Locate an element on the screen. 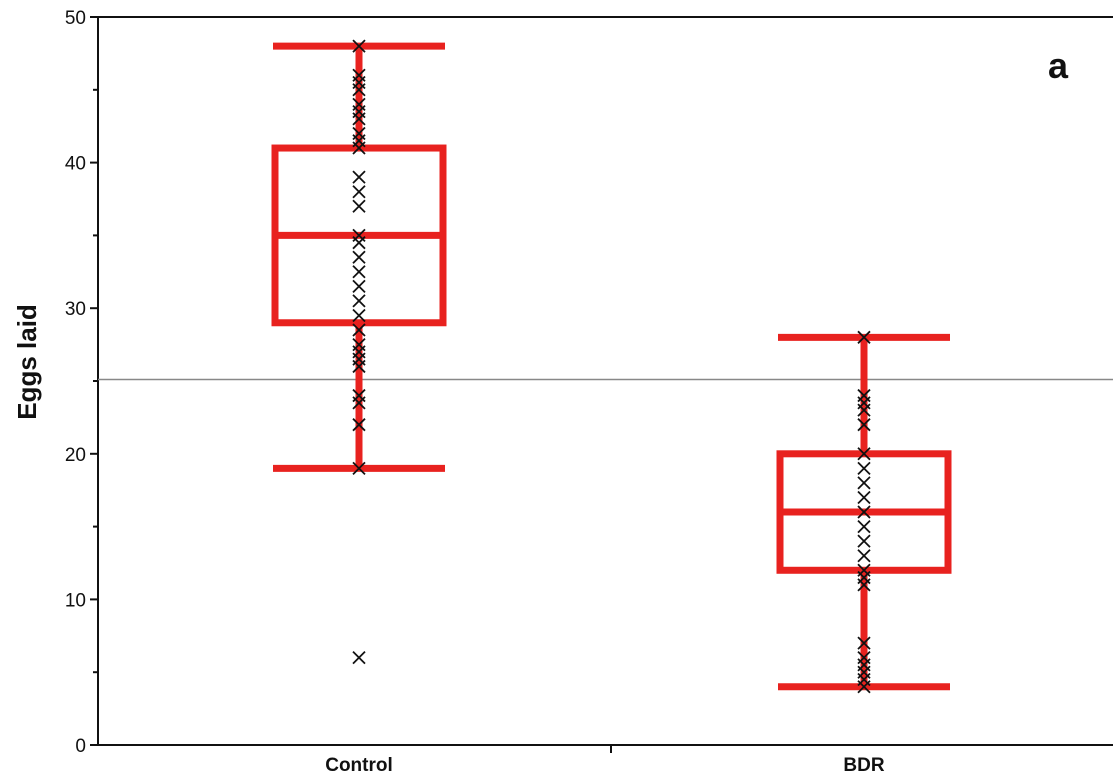  y-tick-label: 20 is located at coordinates (75, 455).